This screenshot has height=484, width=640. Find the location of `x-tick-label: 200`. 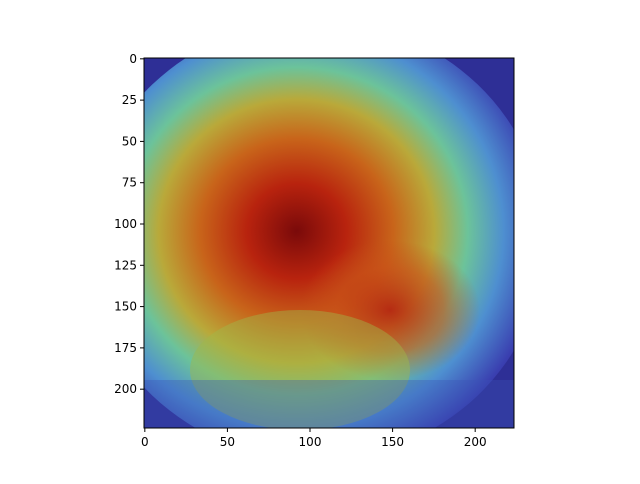

x-tick-label: 200 is located at coordinates (475, 442).